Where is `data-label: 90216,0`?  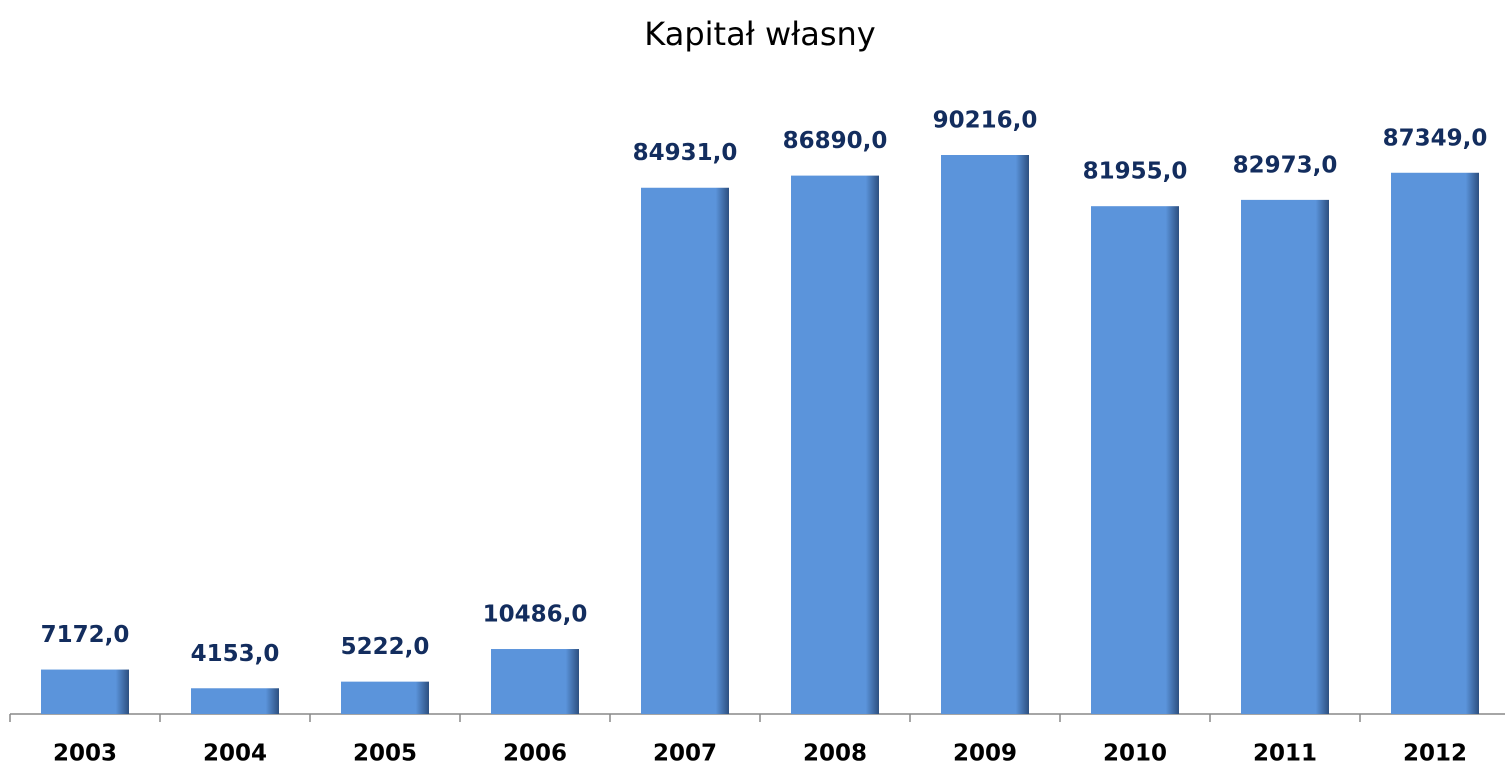 data-label: 90216,0 is located at coordinates (985, 121).